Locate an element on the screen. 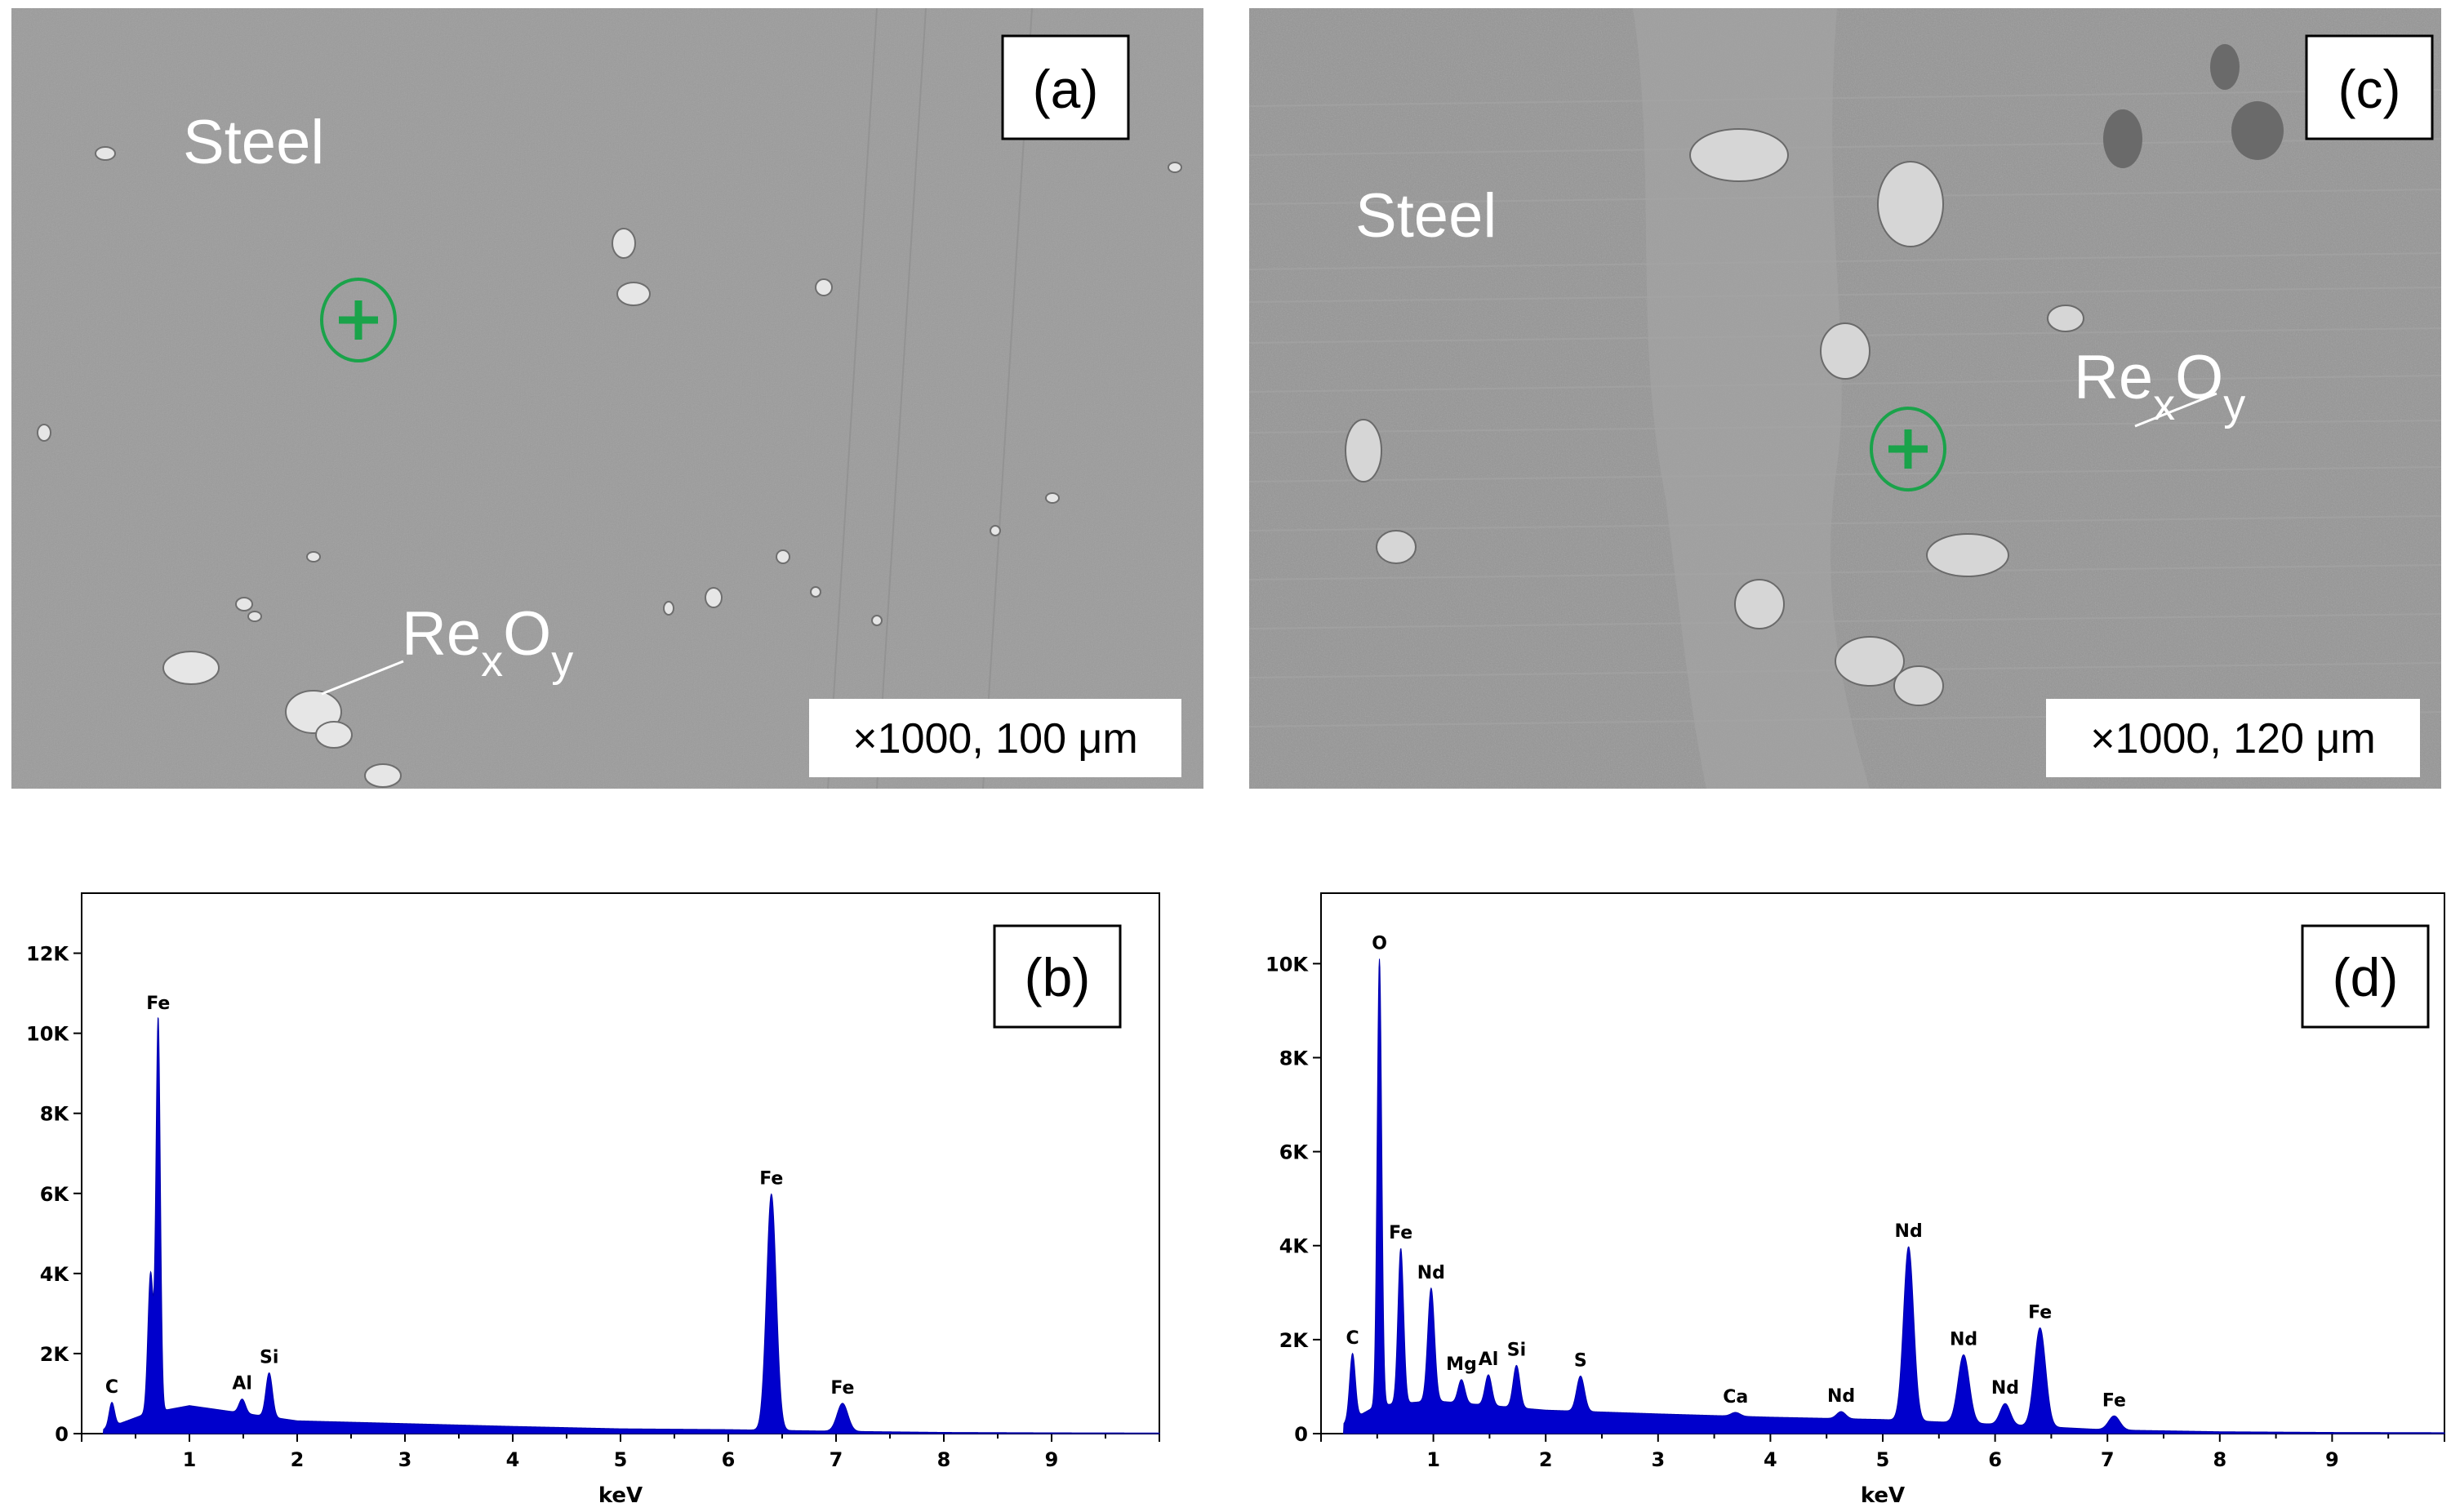  sem-particles is located at coordinates (1714, 417).